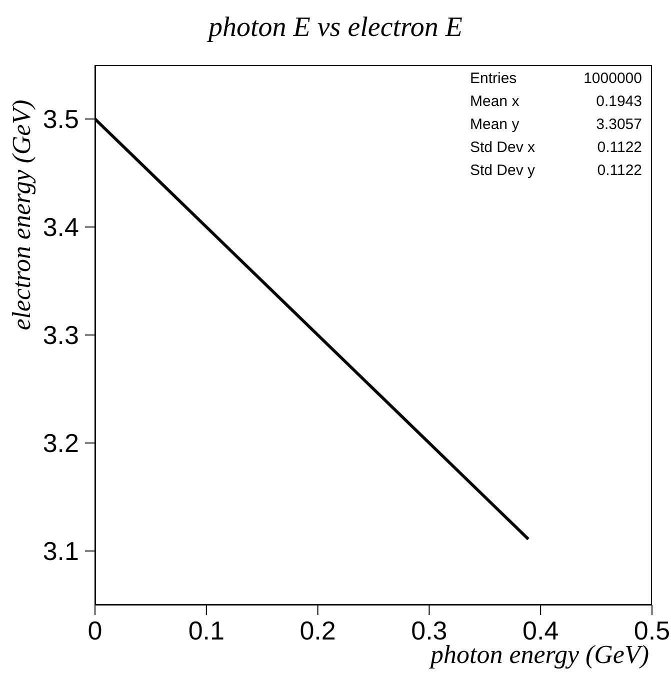 The height and width of the screenshot is (682, 671). Describe the element at coordinates (206, 630) in the screenshot. I see `x-tick-label: 0.1` at that location.